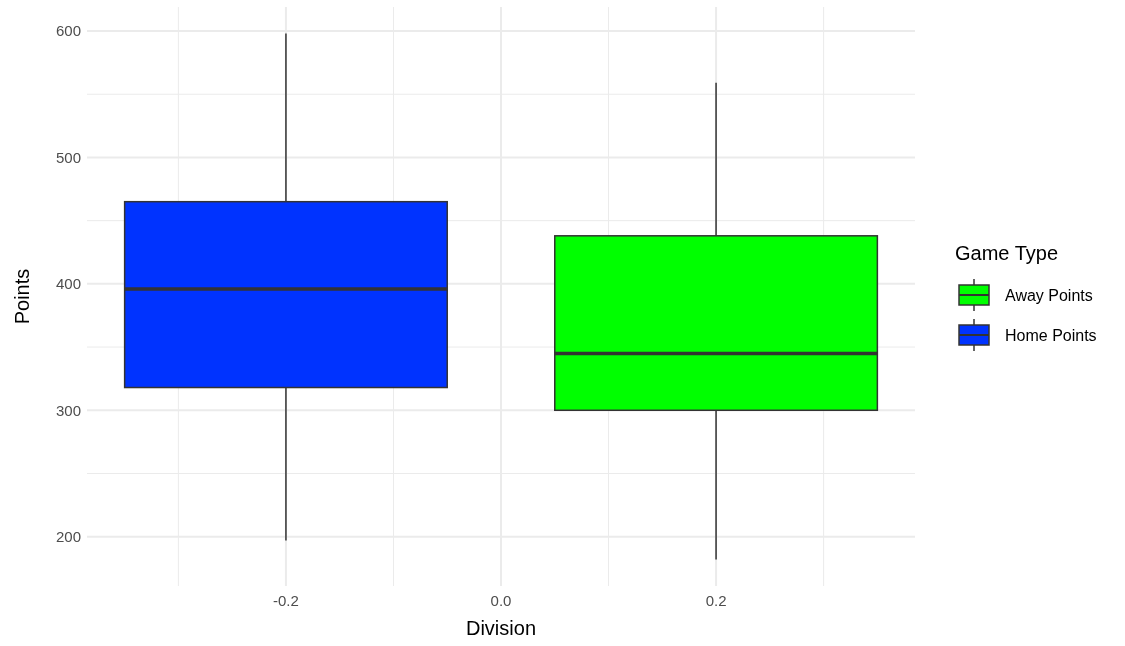 This screenshot has height=646, width=1125. Describe the element at coordinates (22, 296) in the screenshot. I see `y-axis-title: Points` at that location.